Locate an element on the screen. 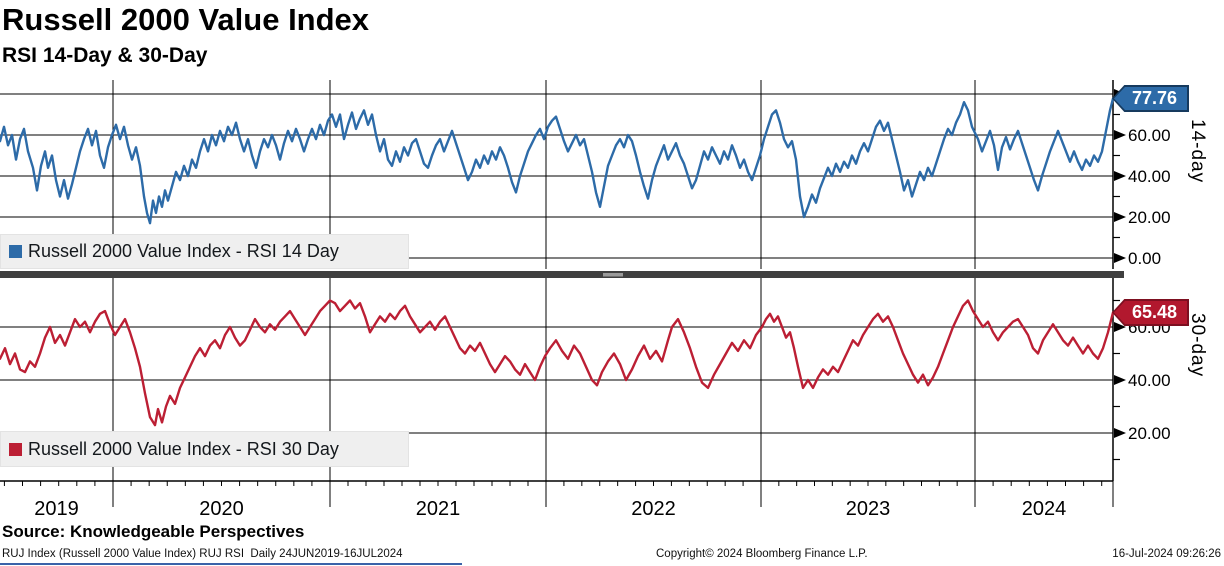 The height and width of the screenshot is (566, 1224). badge-value: 77.76 is located at coordinates (1150, 98).